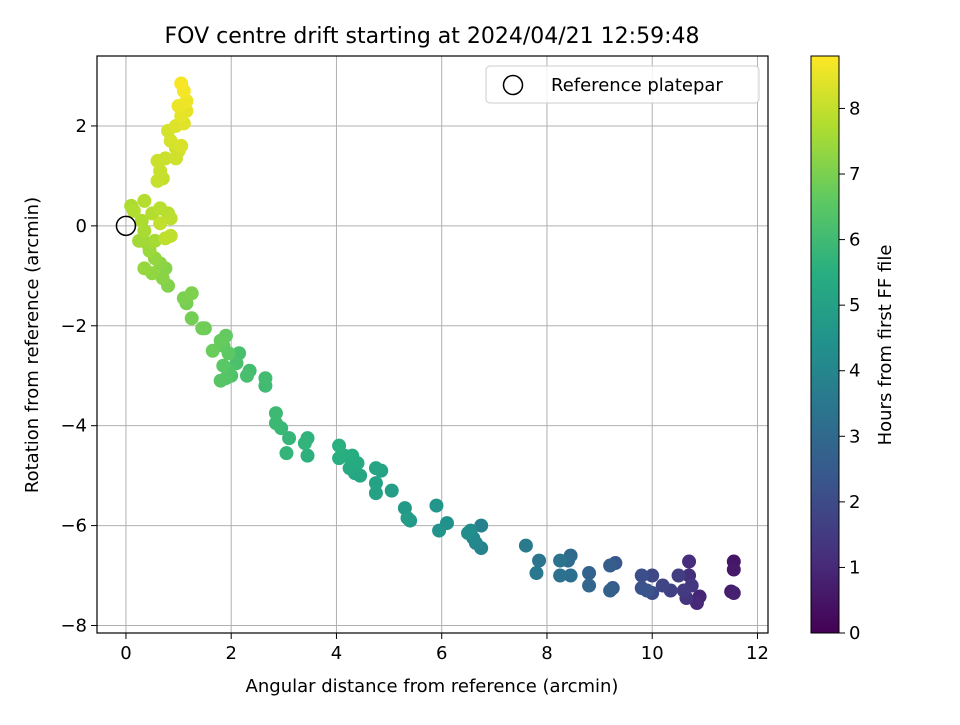  Describe the element at coordinates (757, 653) in the screenshot. I see `x-tick-label: 12` at that location.